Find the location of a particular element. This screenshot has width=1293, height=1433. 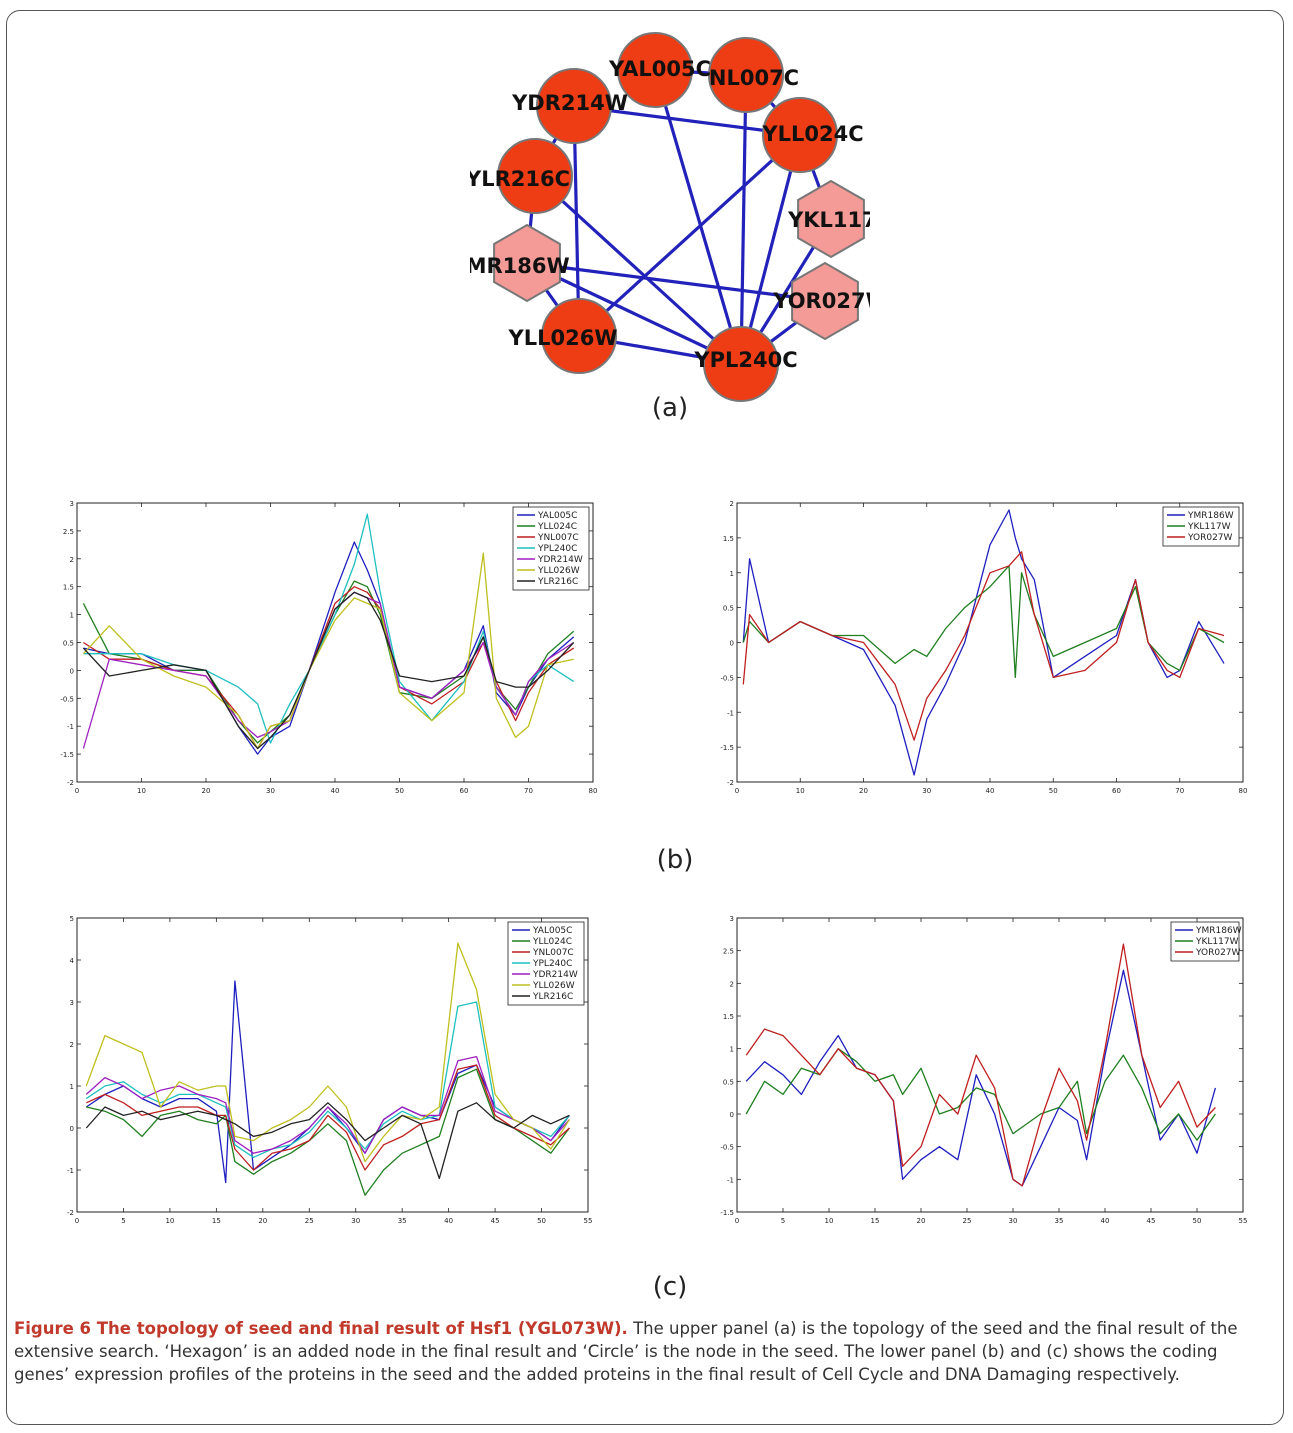

y-tick-label: 4 is located at coordinates (72, 961).